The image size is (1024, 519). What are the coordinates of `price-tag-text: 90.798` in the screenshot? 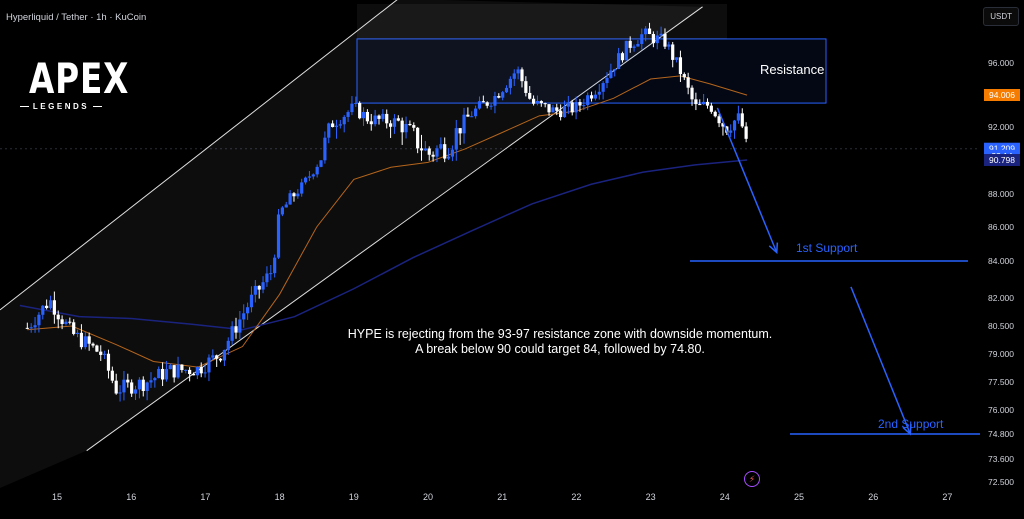 It's located at (1002, 160).